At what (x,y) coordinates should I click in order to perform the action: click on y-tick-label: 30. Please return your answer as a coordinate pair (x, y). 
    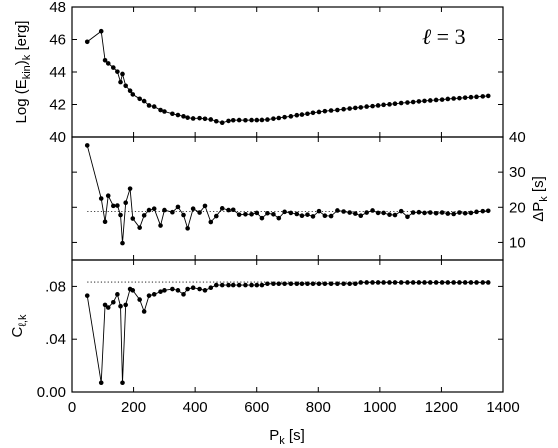
    Looking at the image, I should click on (517, 172).